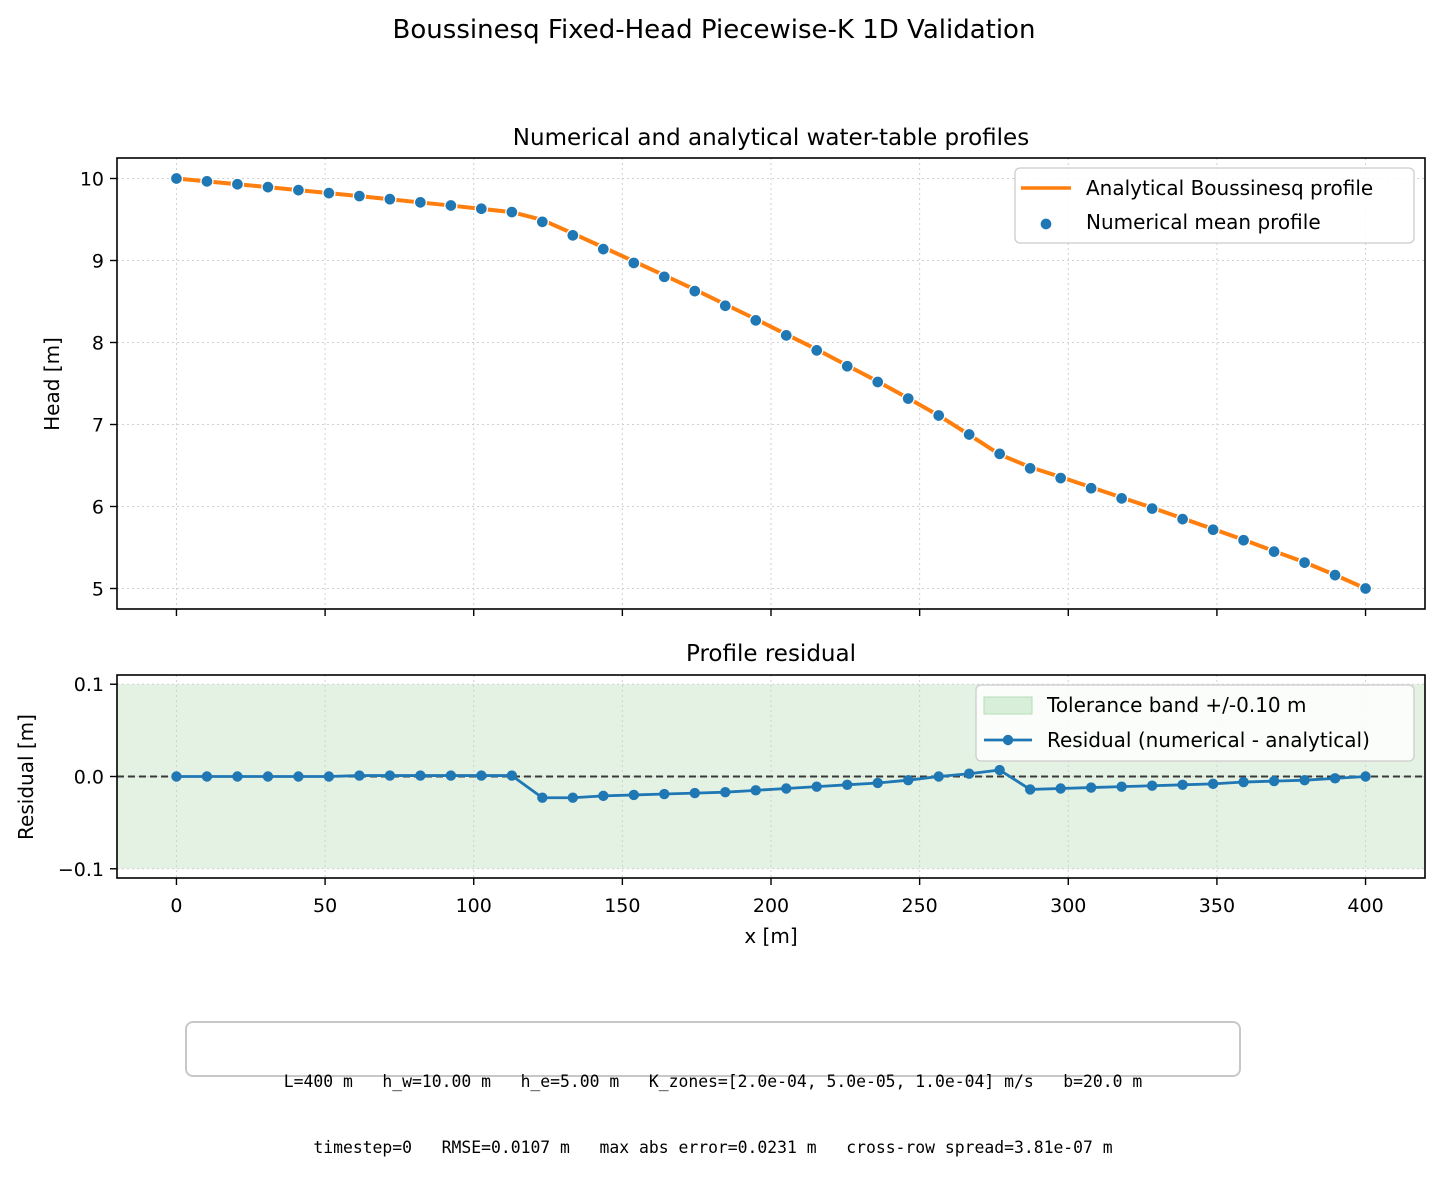 Image resolution: width=1441 pixels, height=1181 pixels. I want to click on residual-x-tick-label: 0, so click(176, 906).